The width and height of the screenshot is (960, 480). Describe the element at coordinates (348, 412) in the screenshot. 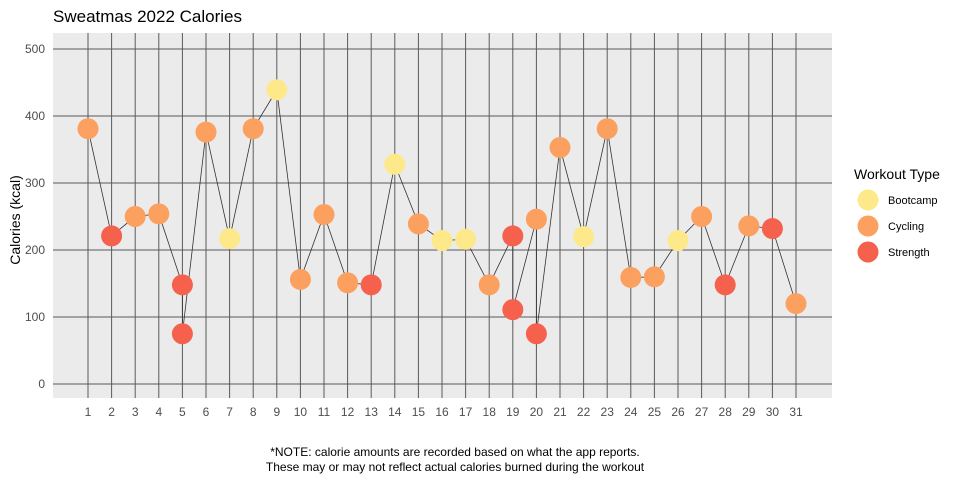

I see `x-tick-label: 12` at that location.